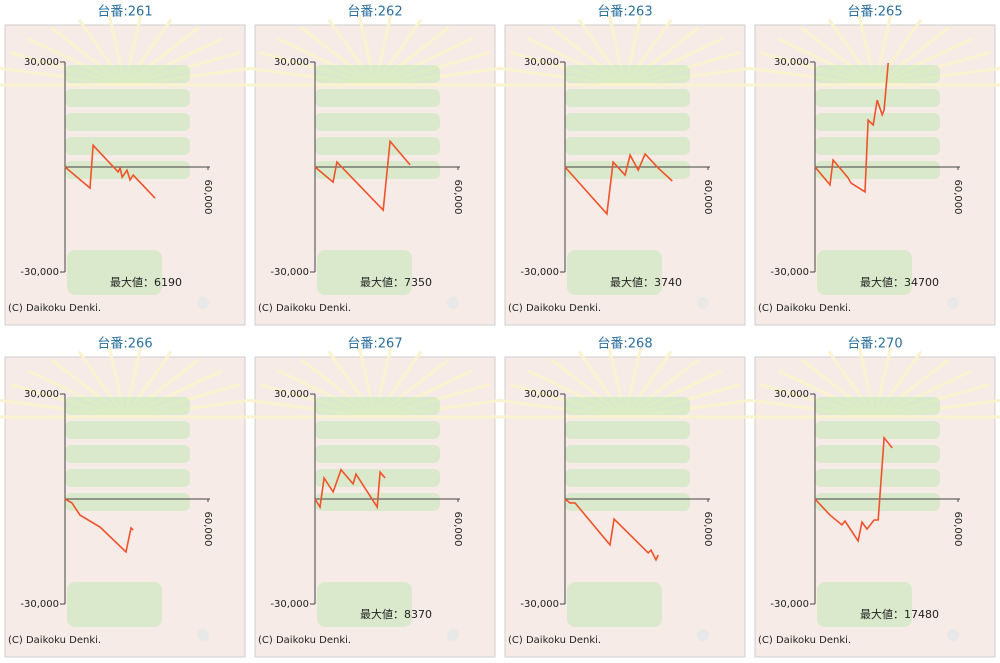 The width and height of the screenshot is (1000, 663). I want to click on max-label: 最大値：8370, so click(396, 614).